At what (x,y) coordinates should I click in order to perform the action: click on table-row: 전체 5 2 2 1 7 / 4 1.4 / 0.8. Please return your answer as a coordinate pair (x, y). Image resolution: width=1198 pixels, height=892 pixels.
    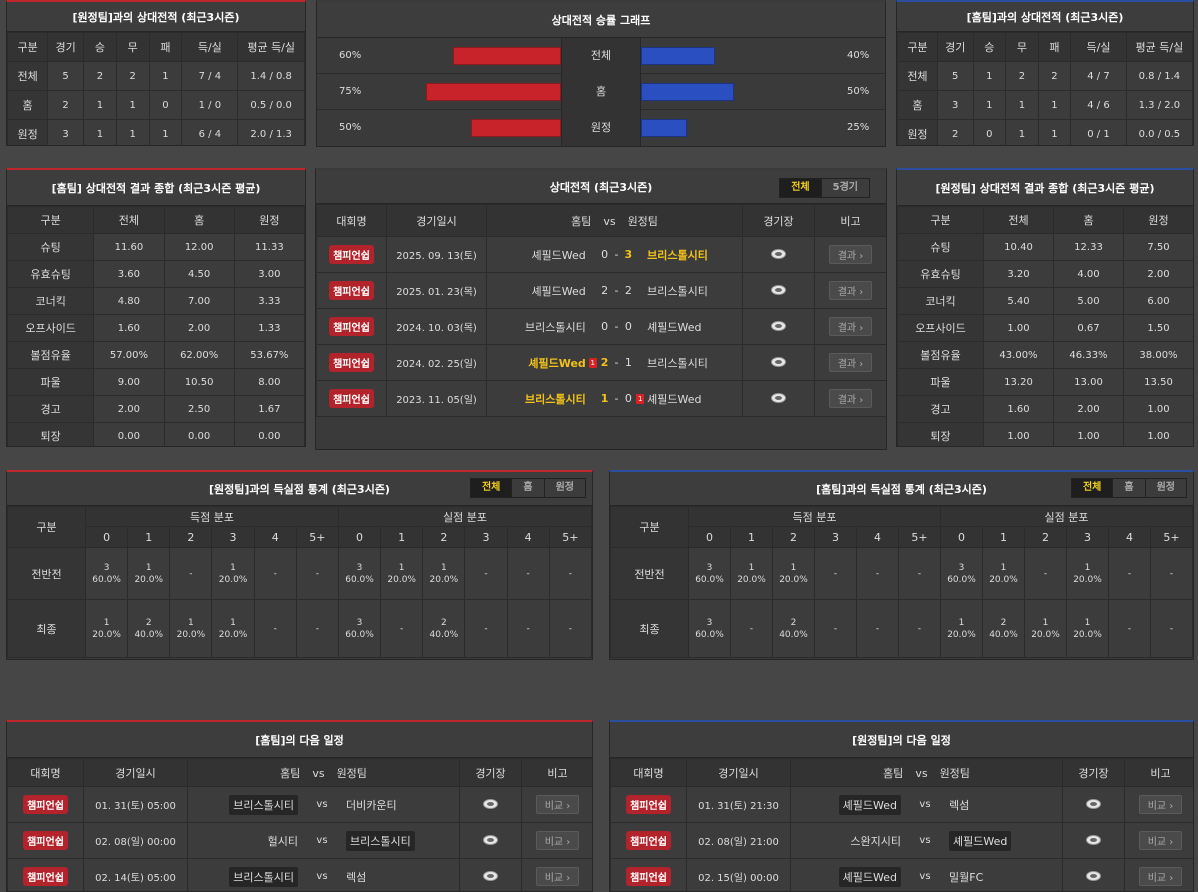
    Looking at the image, I should click on (156, 76).